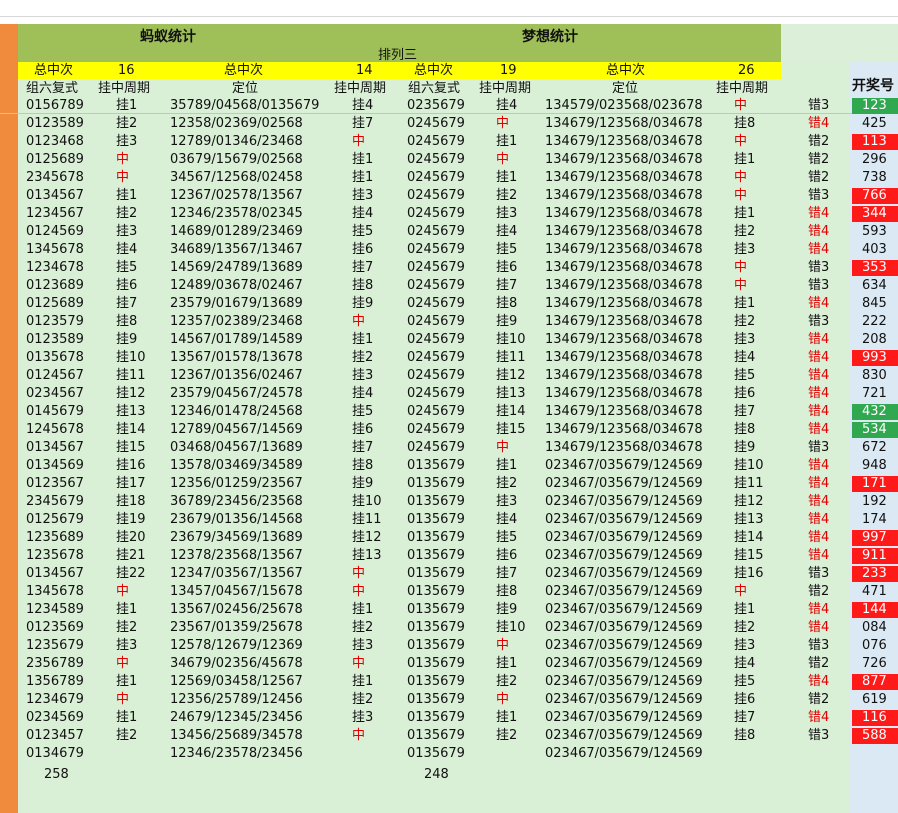 The width and height of the screenshot is (898, 813). I want to click on cell-cycle-c: 挂2, so click(507, 195).